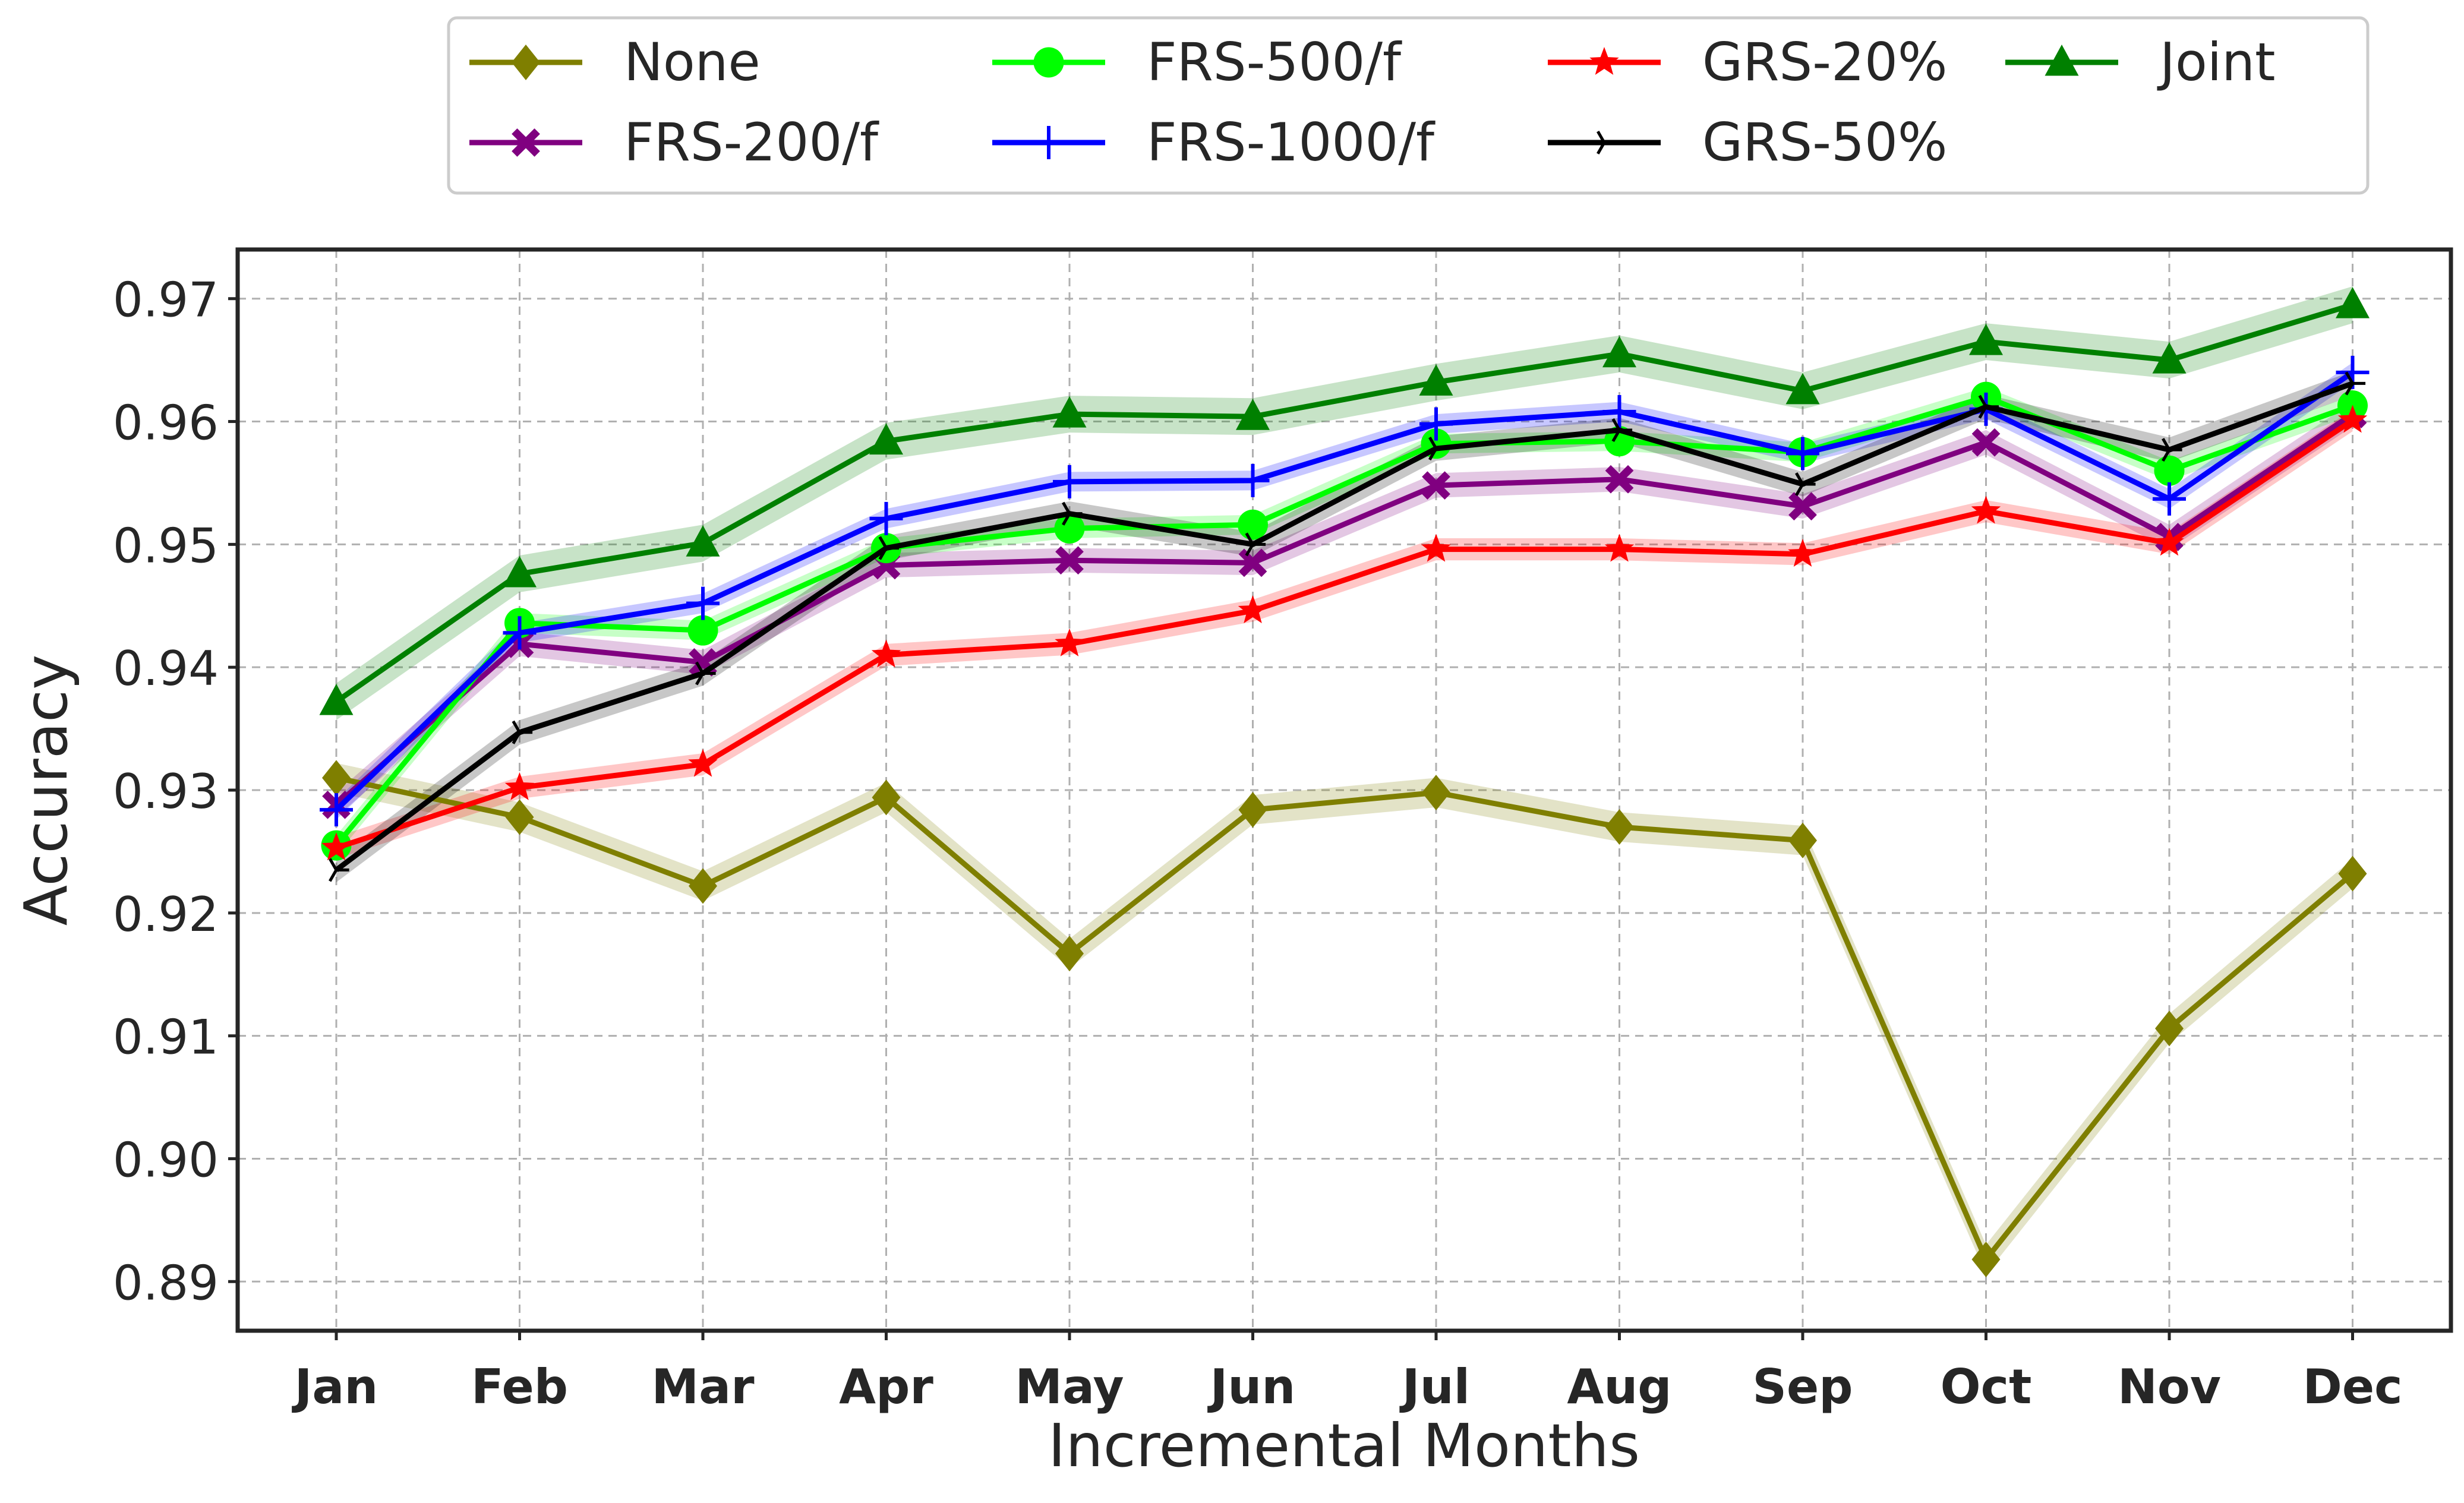  Describe the element at coordinates (166, 914) in the screenshot. I see `y-tick-label: 0.92` at that location.